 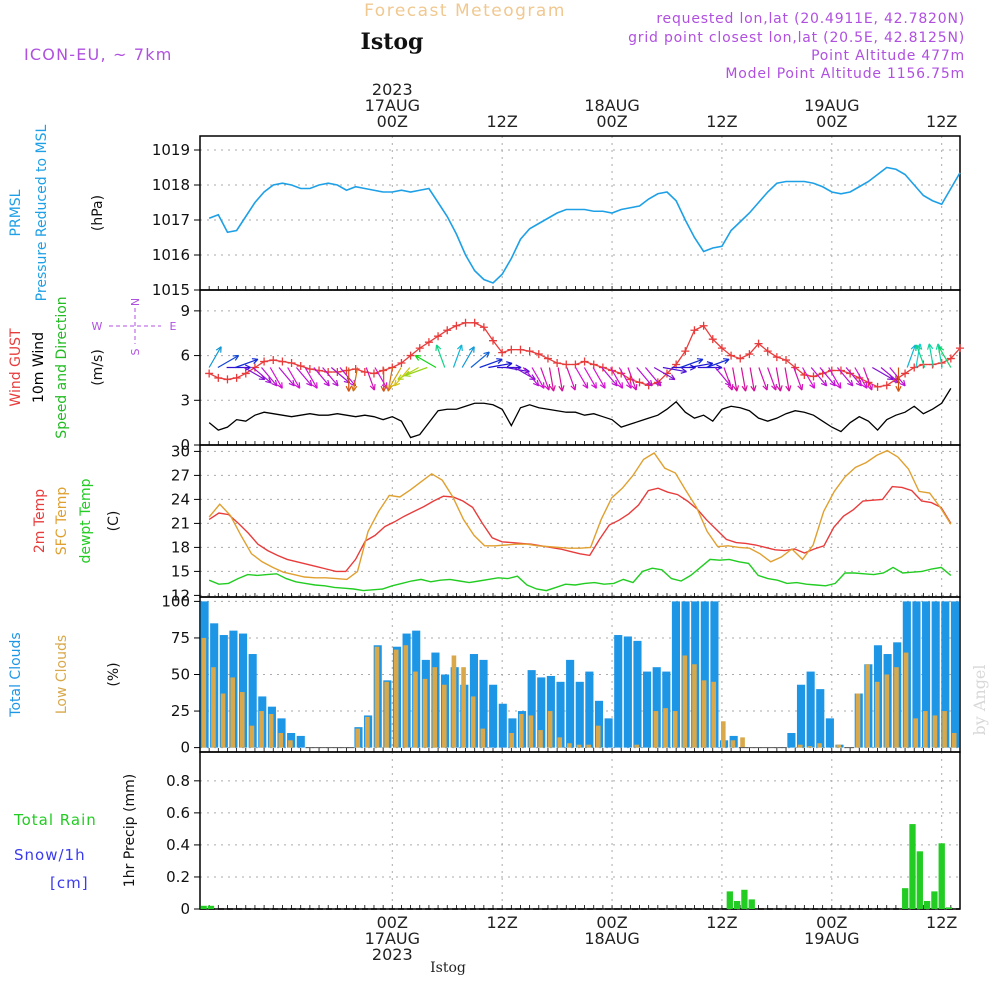 What do you see at coordinates (98, 54) in the screenshot?
I see `model-label: ICON-EU, ~ 7km` at bounding box center [98, 54].